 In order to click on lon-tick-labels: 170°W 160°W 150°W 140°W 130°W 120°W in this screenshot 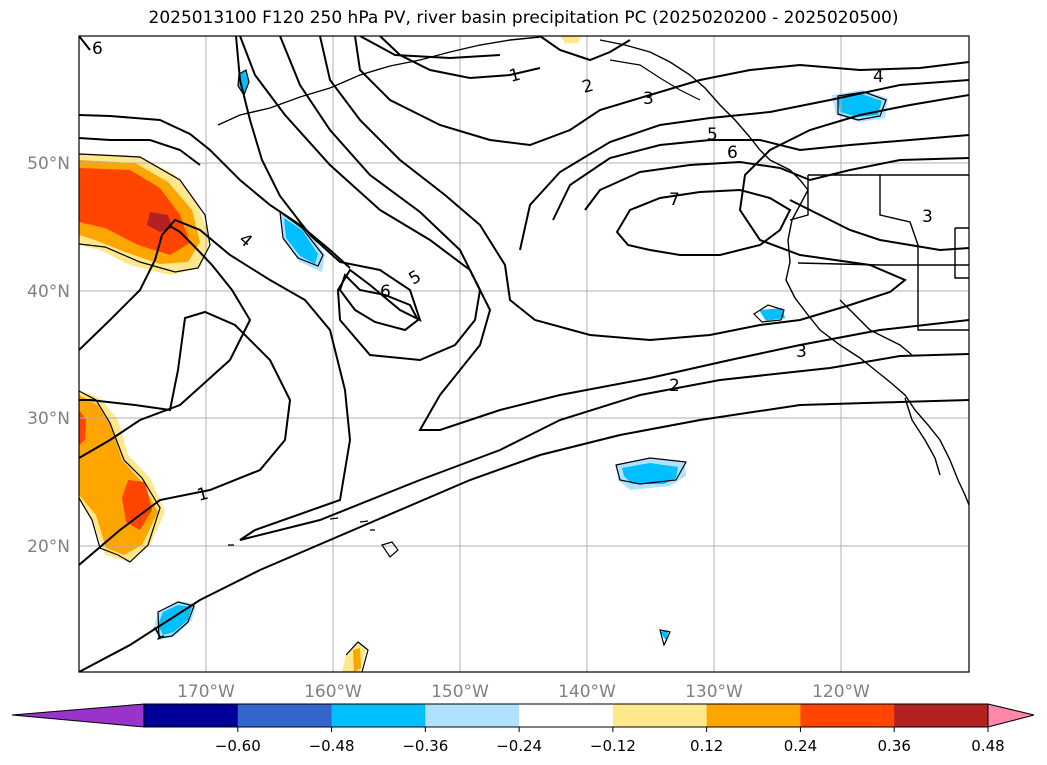, I will do `click(523, 692)`.